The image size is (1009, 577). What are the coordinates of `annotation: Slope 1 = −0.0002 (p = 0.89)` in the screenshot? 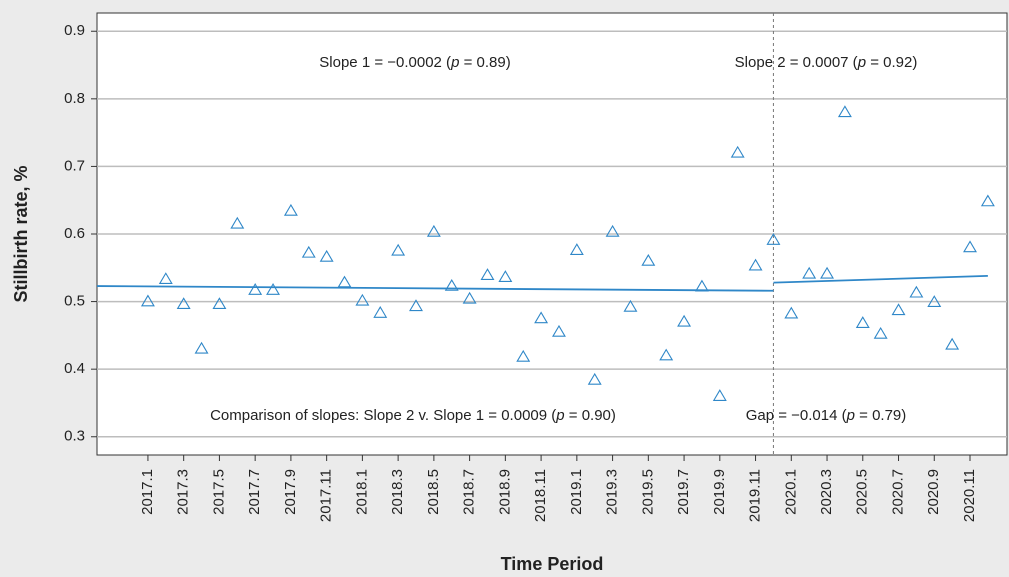 It's located at (414, 62).